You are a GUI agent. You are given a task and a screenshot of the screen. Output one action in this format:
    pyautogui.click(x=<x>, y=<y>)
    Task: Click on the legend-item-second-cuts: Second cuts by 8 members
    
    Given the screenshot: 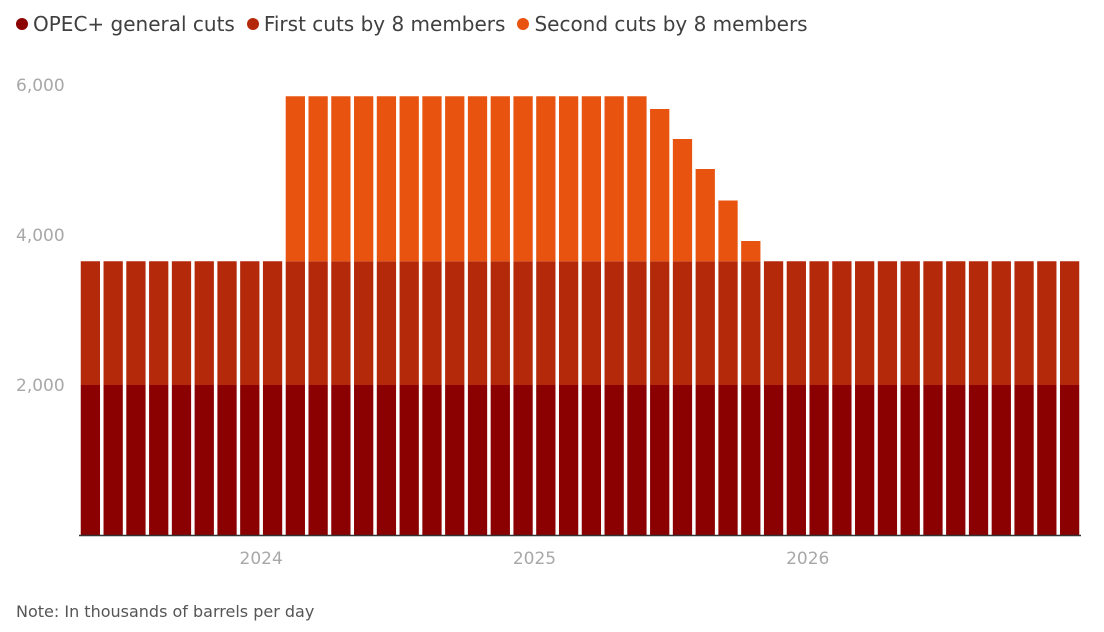 What is the action you would take?
    pyautogui.click(x=662, y=24)
    